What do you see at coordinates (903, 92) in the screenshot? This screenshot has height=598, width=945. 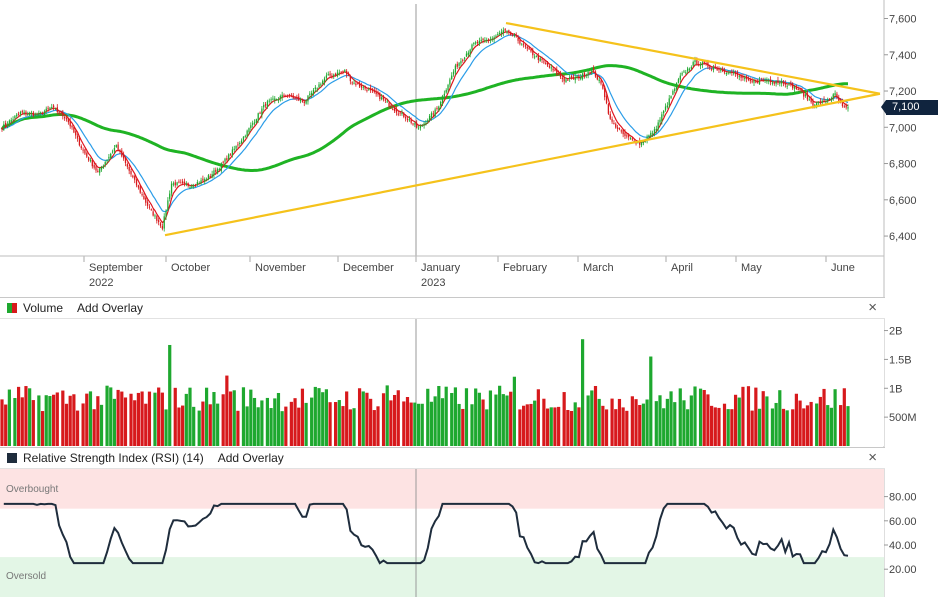 I see `price-tick-label-4: 7,200` at bounding box center [903, 92].